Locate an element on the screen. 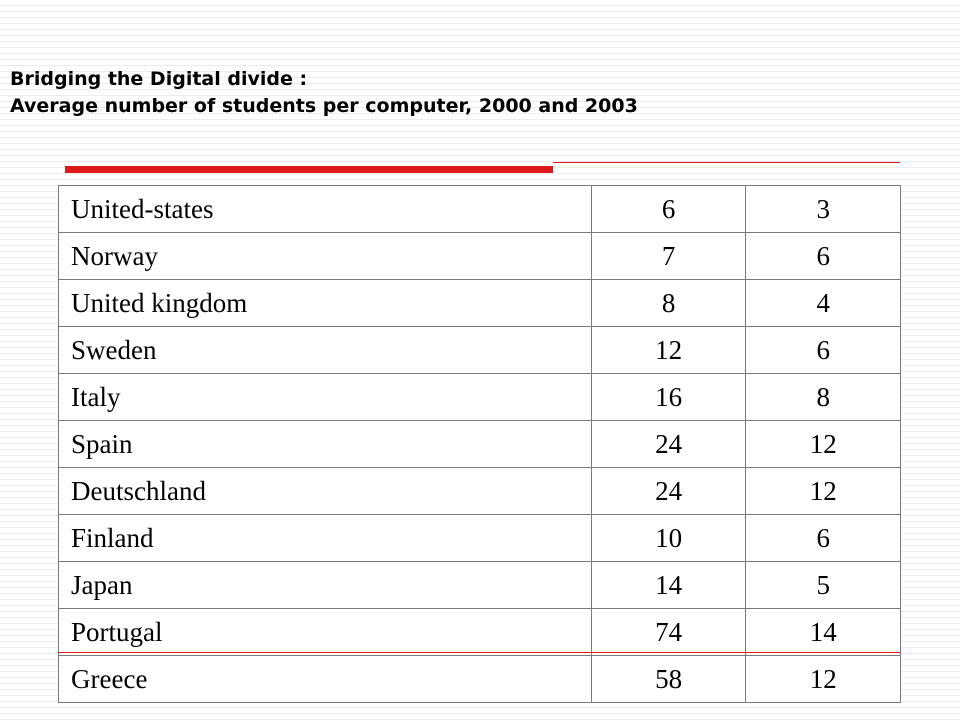 The image size is (960, 720). table-row: Finland 10 6 is located at coordinates (479, 538).